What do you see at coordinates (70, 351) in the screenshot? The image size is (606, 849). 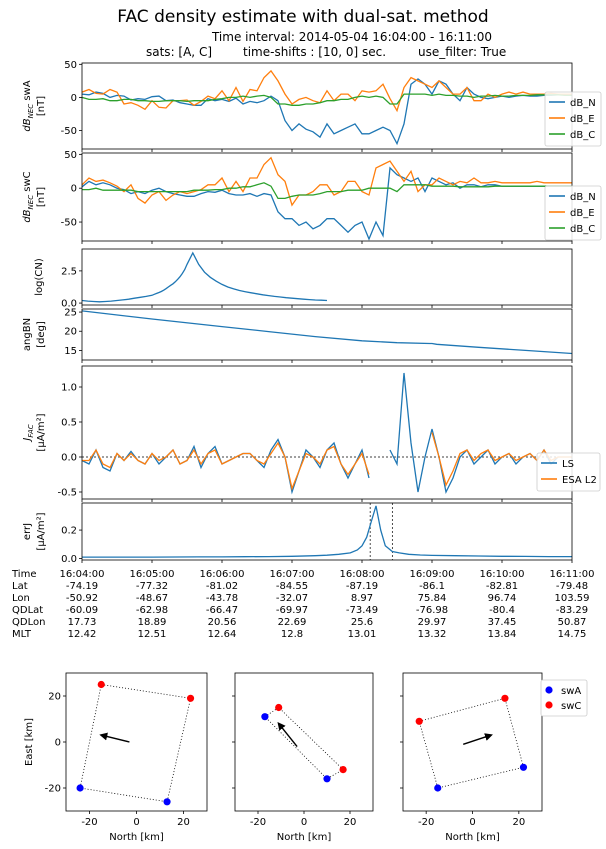 I see `y-tick-label: 15` at bounding box center [70, 351].